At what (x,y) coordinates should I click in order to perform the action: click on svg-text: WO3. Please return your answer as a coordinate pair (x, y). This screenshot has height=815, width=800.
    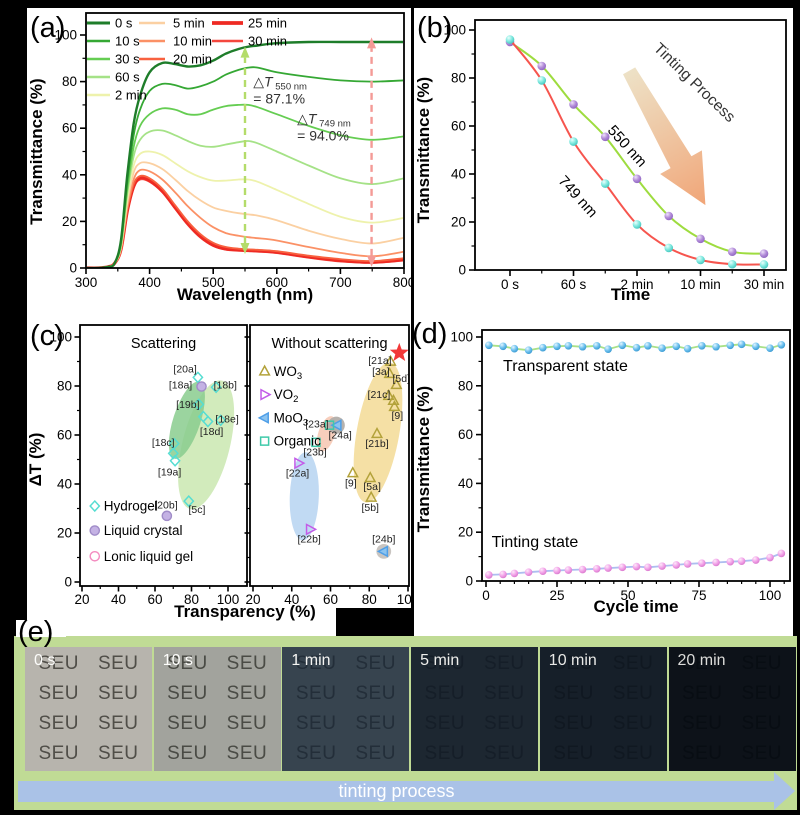
    Looking at the image, I should click on (288, 373).